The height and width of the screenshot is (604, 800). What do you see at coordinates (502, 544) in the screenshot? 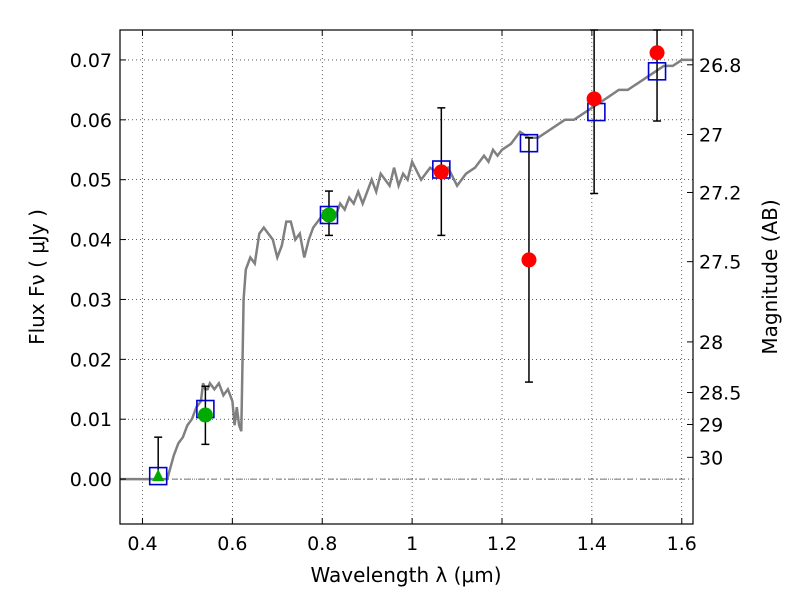
I see `x-tick-label: 1.2` at bounding box center [502, 544].